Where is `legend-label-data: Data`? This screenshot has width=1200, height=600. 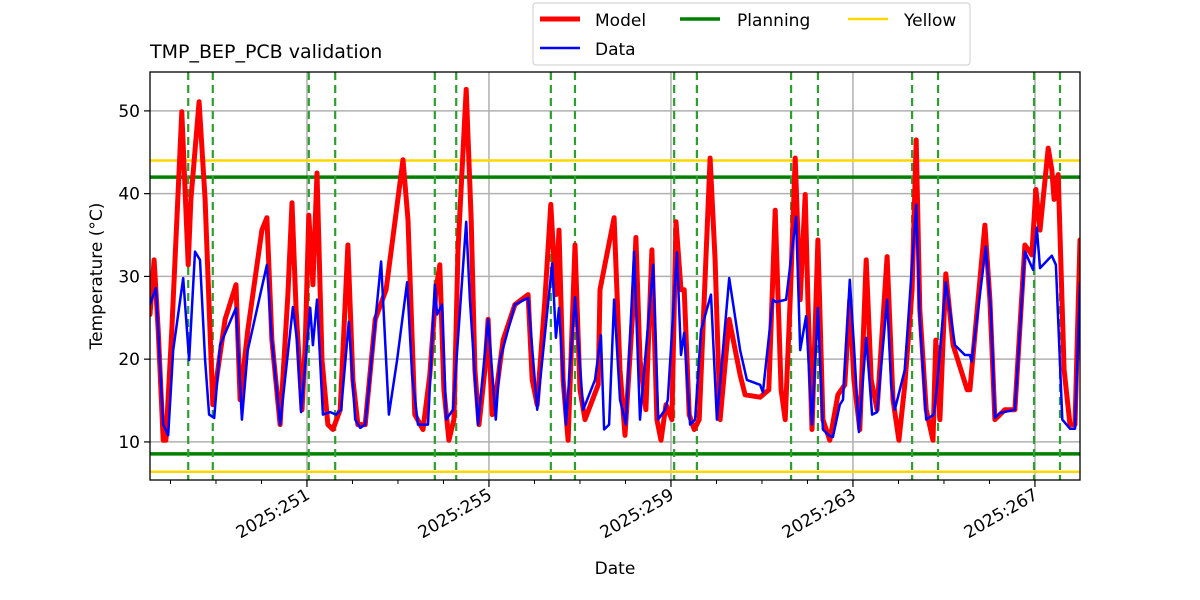 legend-label-data: Data is located at coordinates (615, 50).